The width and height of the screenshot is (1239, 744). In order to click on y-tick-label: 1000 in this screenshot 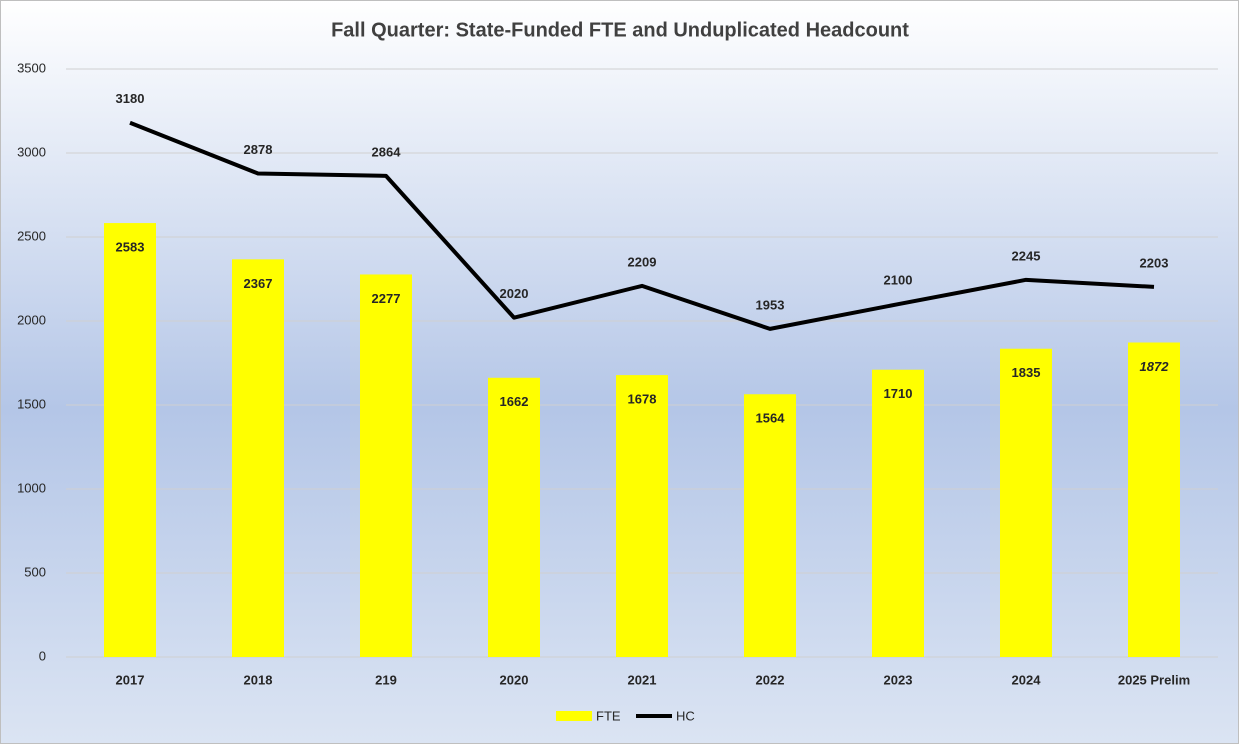, I will do `click(31, 487)`.